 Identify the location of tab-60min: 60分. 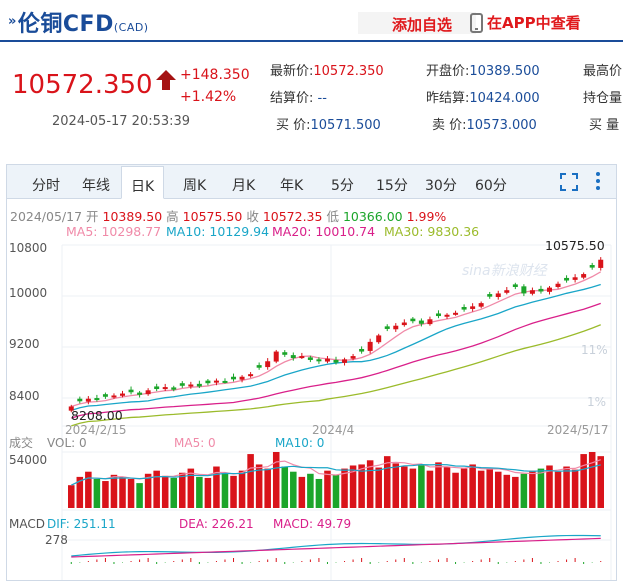
(491, 186).